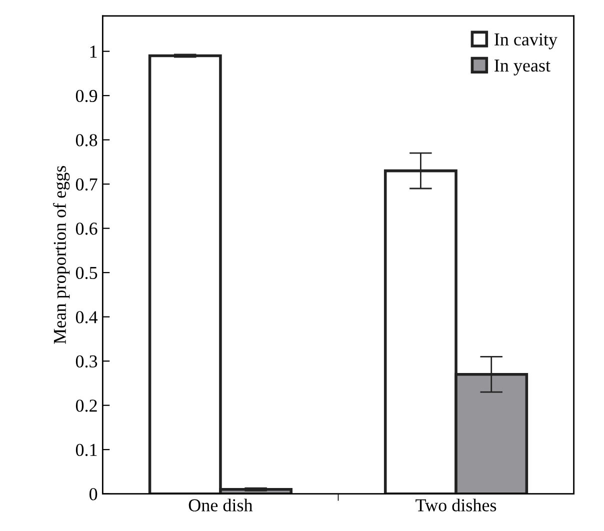 The width and height of the screenshot is (604, 531). I want to click on y-tick-label: 0.4, so click(87, 317).